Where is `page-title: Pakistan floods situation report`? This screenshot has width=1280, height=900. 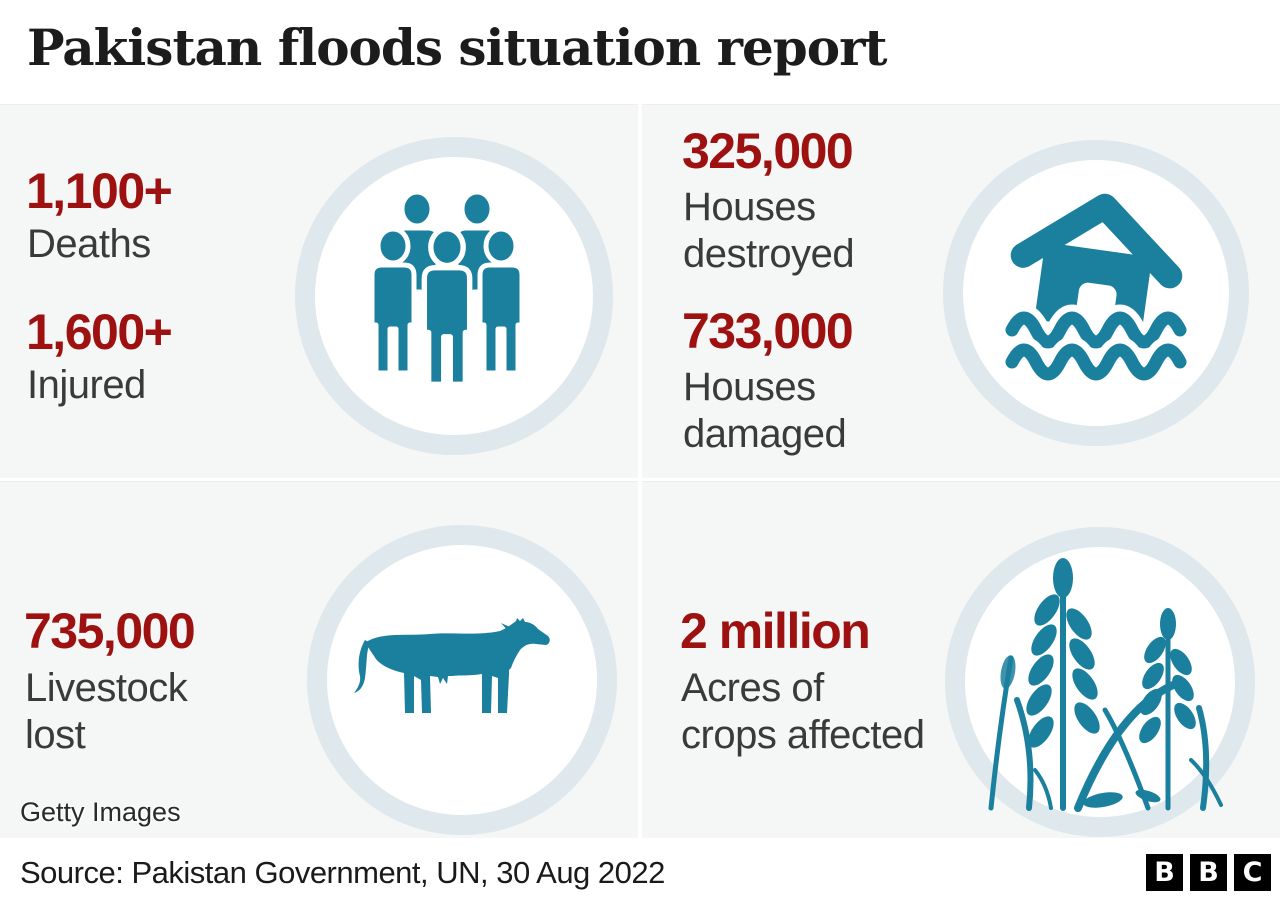 page-title: Pakistan floods situation report is located at coordinates (457, 47).